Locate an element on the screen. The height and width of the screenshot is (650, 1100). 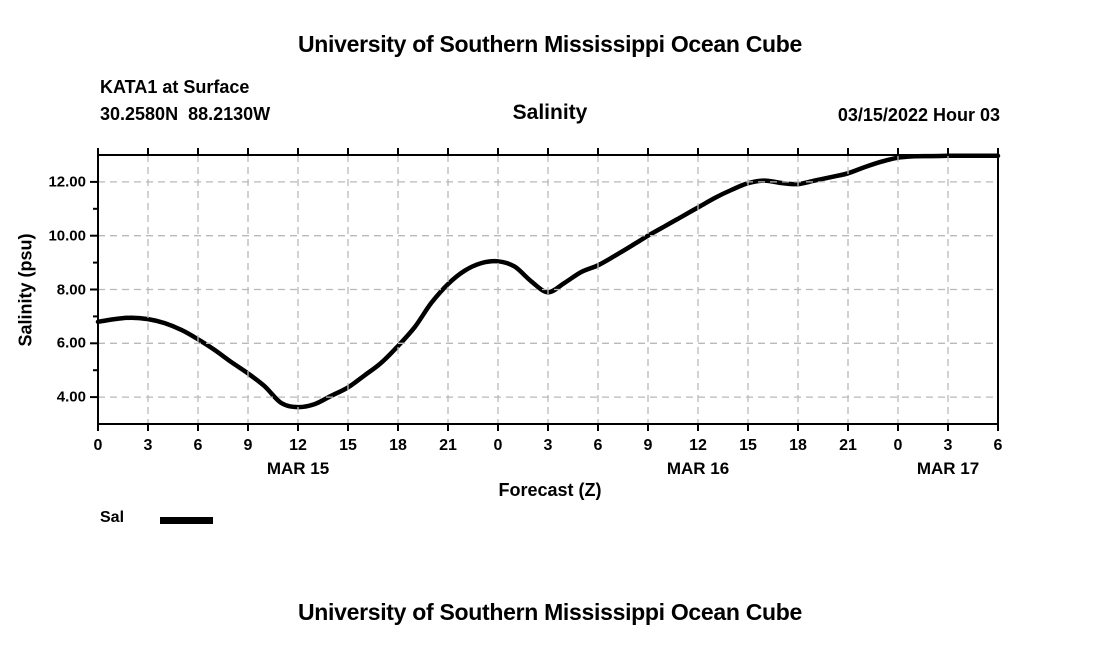
x-date-label: MAR 16 is located at coordinates (698, 468).